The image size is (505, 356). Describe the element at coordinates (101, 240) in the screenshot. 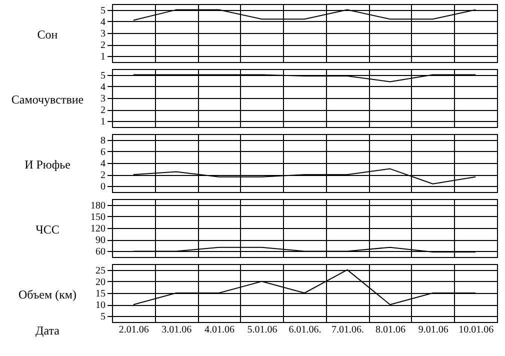

I see `y-tick-label: 90` at that location.